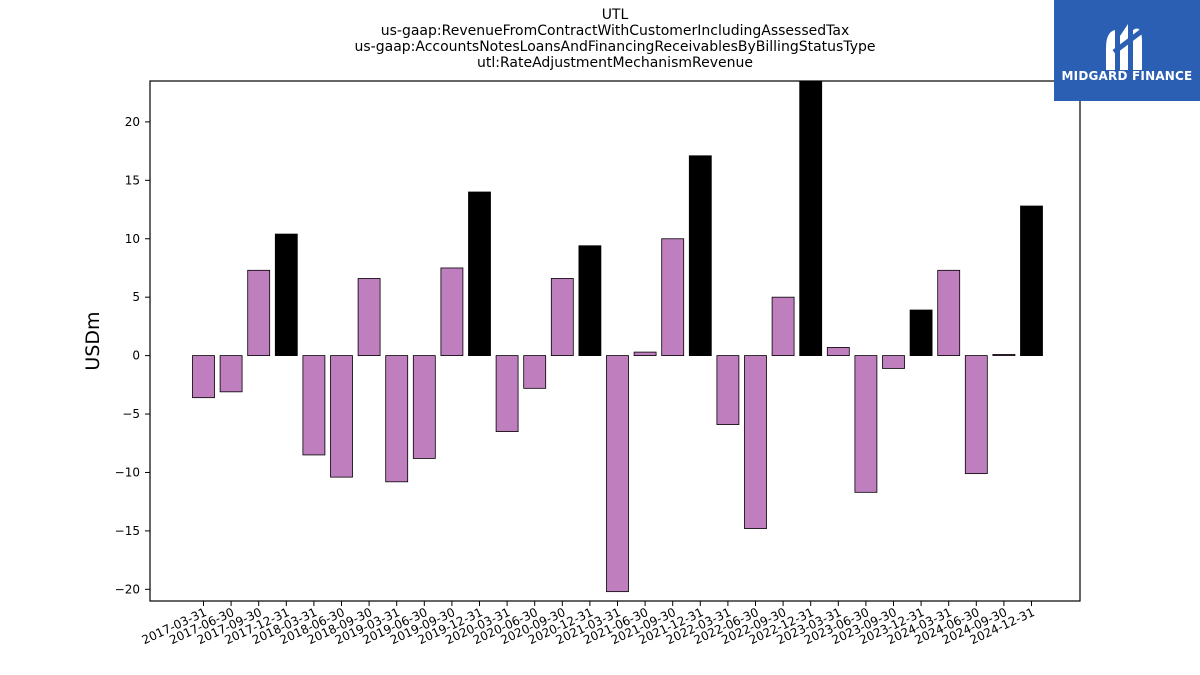 This screenshot has height=675, width=1200. What do you see at coordinates (132, 239) in the screenshot?
I see `y-tick-label: 10` at bounding box center [132, 239].